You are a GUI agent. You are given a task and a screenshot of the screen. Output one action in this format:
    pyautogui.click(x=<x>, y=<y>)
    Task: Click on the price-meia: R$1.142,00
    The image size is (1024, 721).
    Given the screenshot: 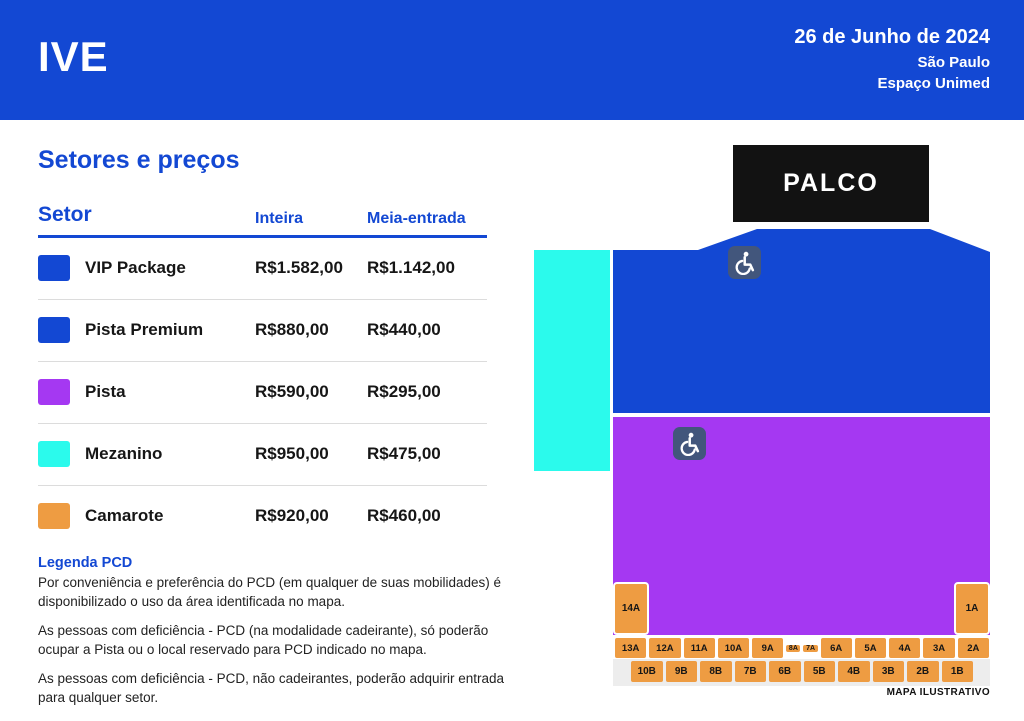 What is the action you would take?
    pyautogui.click(x=411, y=267)
    